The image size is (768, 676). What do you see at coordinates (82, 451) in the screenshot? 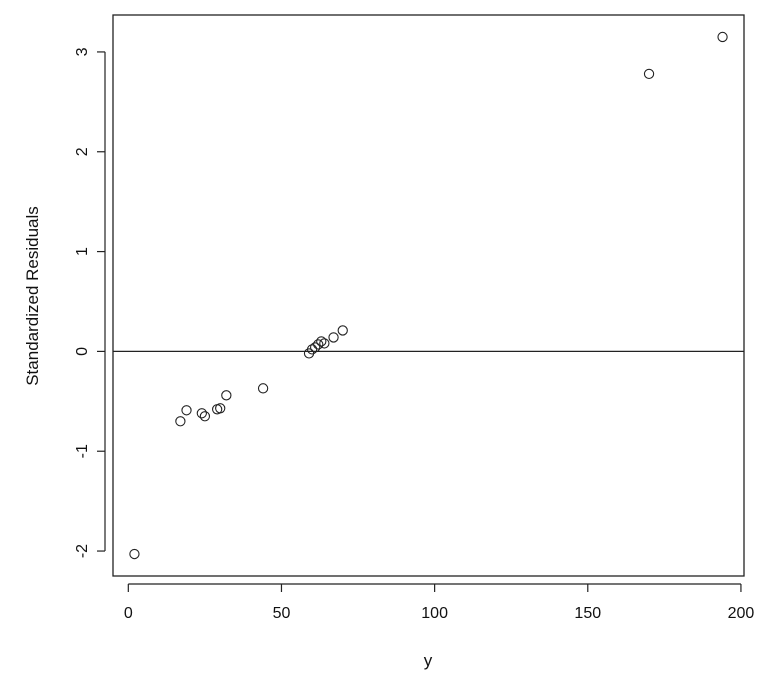
I see `y-tick-label: -1` at bounding box center [82, 451].